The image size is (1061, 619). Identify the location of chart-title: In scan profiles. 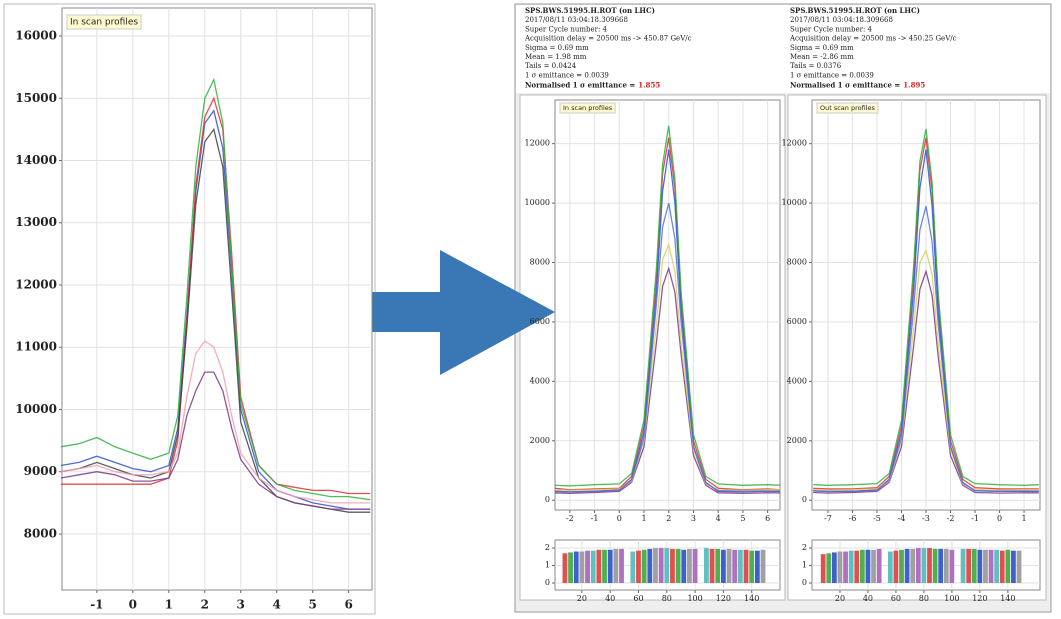
(104, 23).